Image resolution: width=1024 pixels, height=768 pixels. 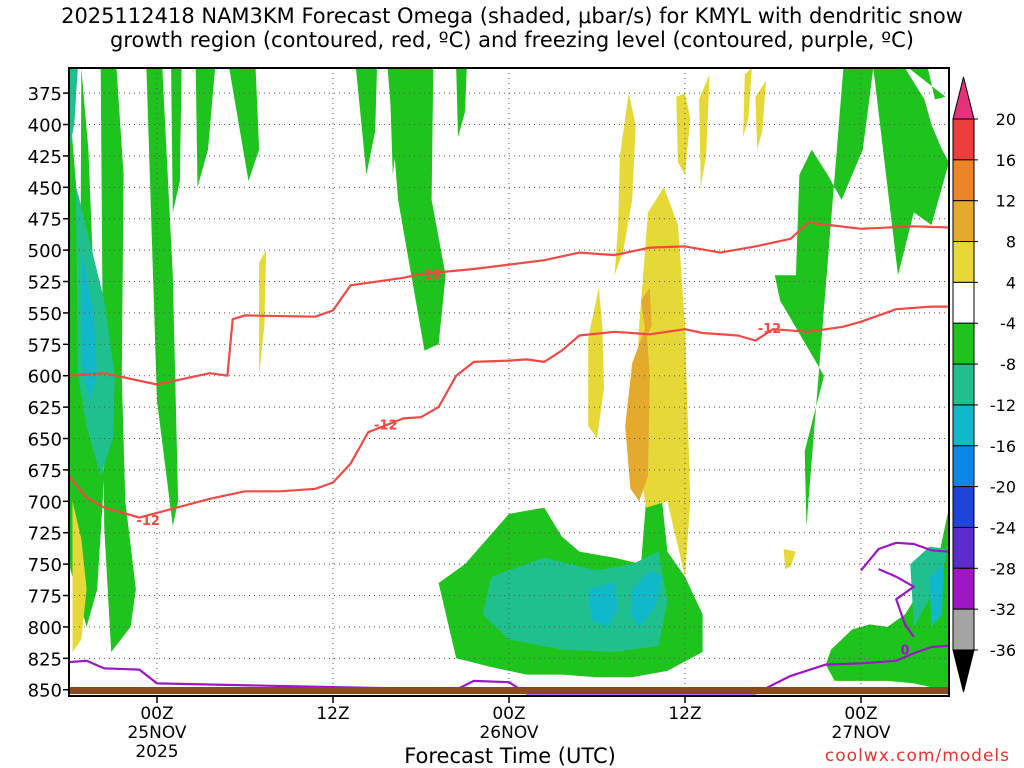 I want to click on x-tick-label: 25NOV, so click(x=156, y=733).